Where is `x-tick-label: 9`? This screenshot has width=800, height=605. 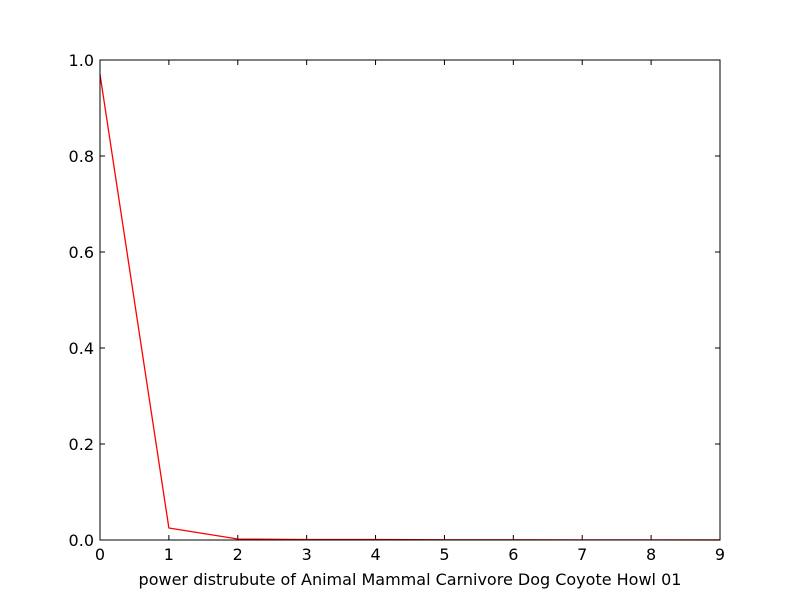 x-tick-label: 9 is located at coordinates (720, 554).